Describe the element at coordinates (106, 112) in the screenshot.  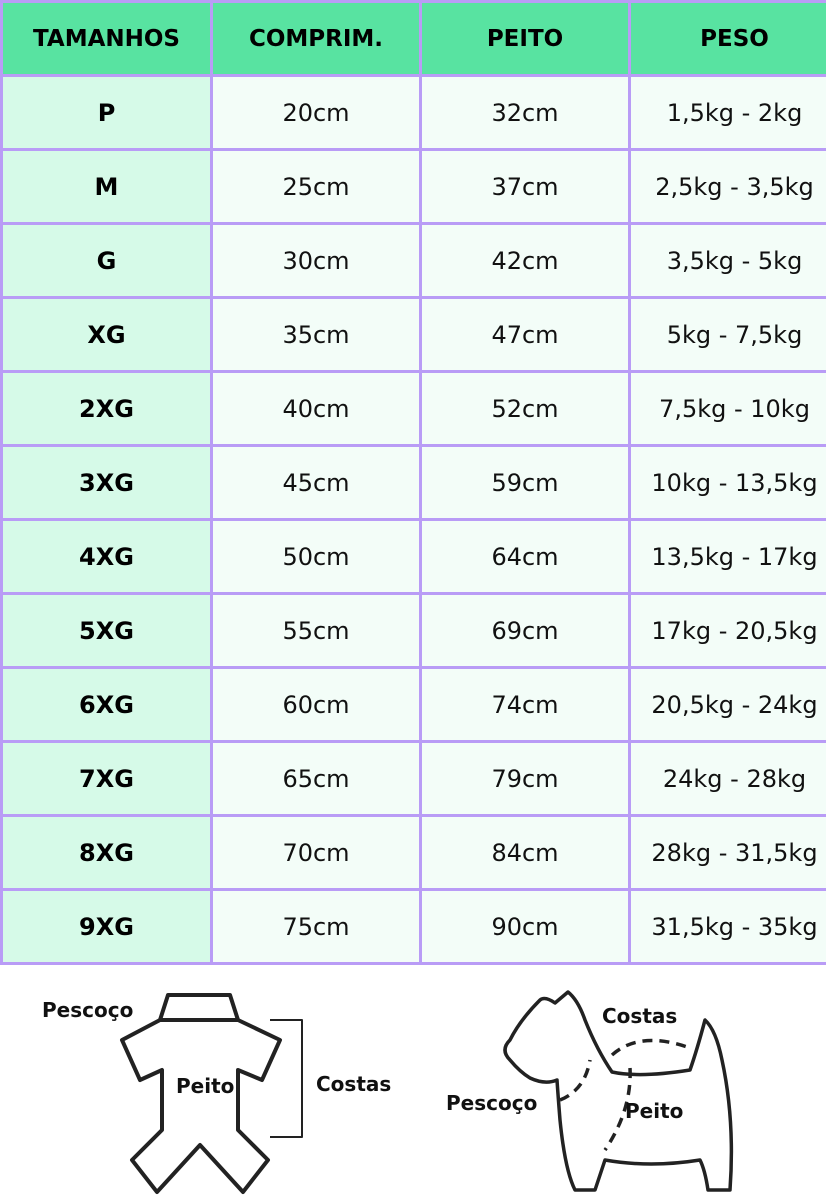
I see `cell-size: P` at that location.